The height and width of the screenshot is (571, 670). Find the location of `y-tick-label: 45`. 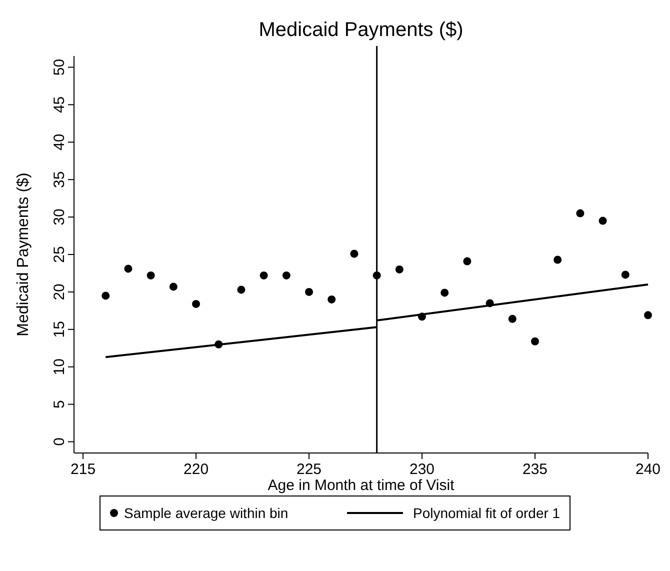

y-tick-label: 45 is located at coordinates (59, 105).